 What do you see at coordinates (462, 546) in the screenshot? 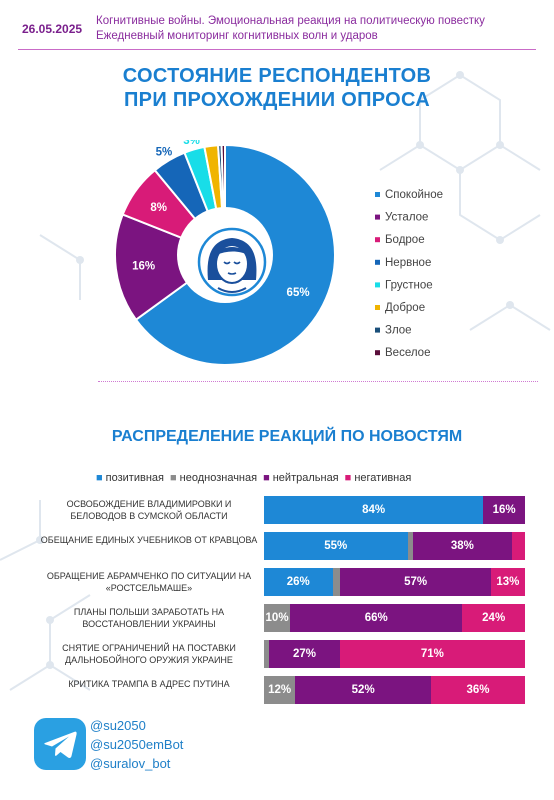
I see `bar-segment-1-2: 38%` at bounding box center [462, 546].